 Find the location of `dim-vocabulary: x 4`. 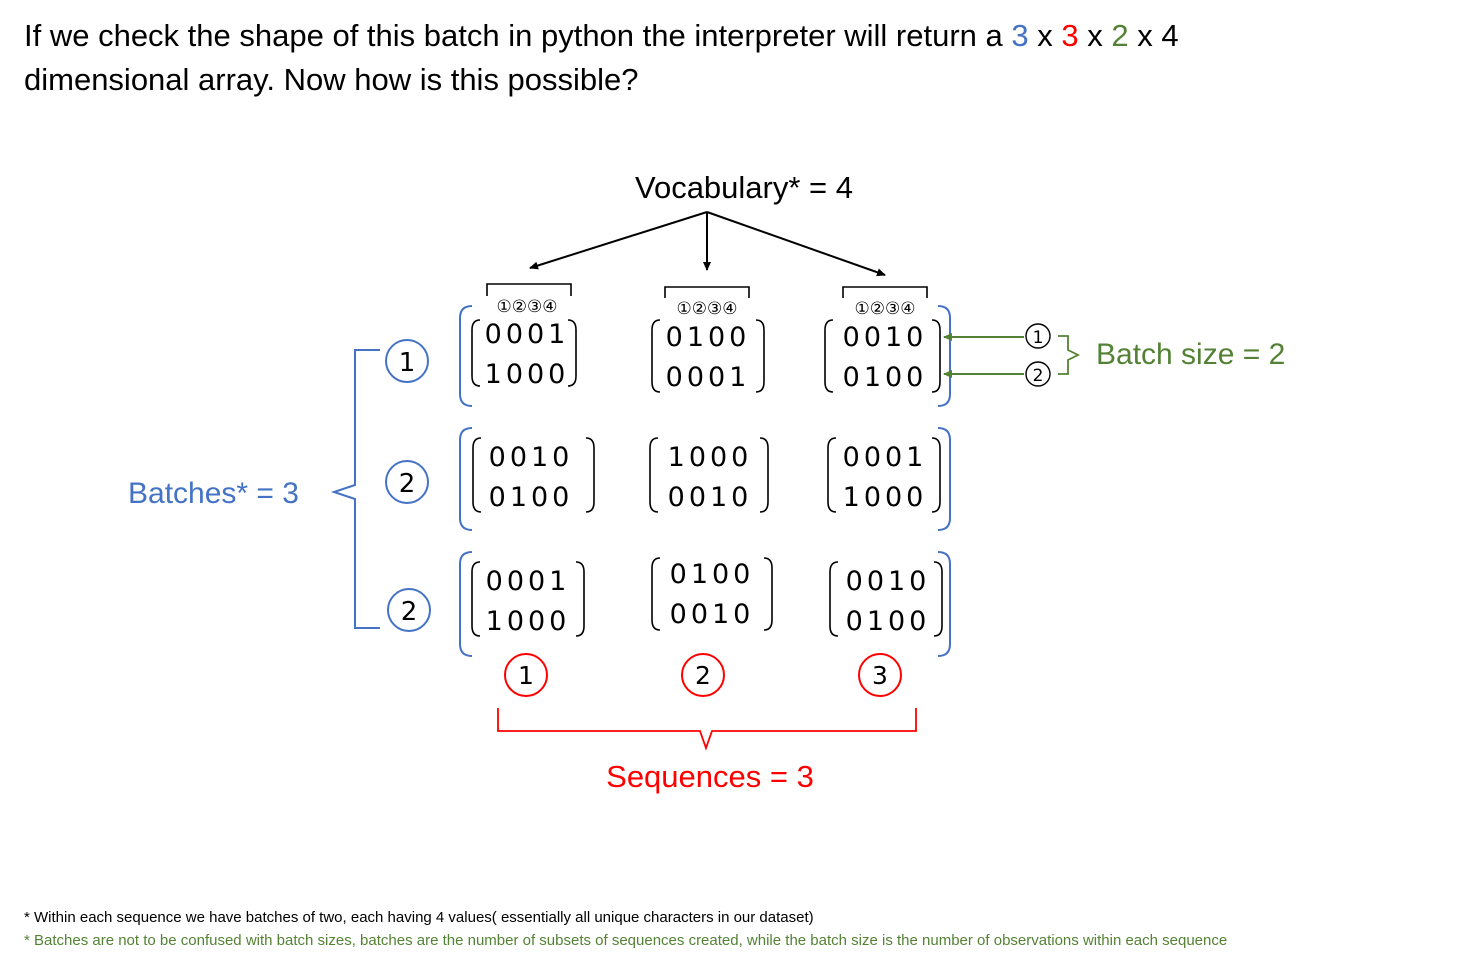

dim-vocabulary: x 4 is located at coordinates (1158, 35).